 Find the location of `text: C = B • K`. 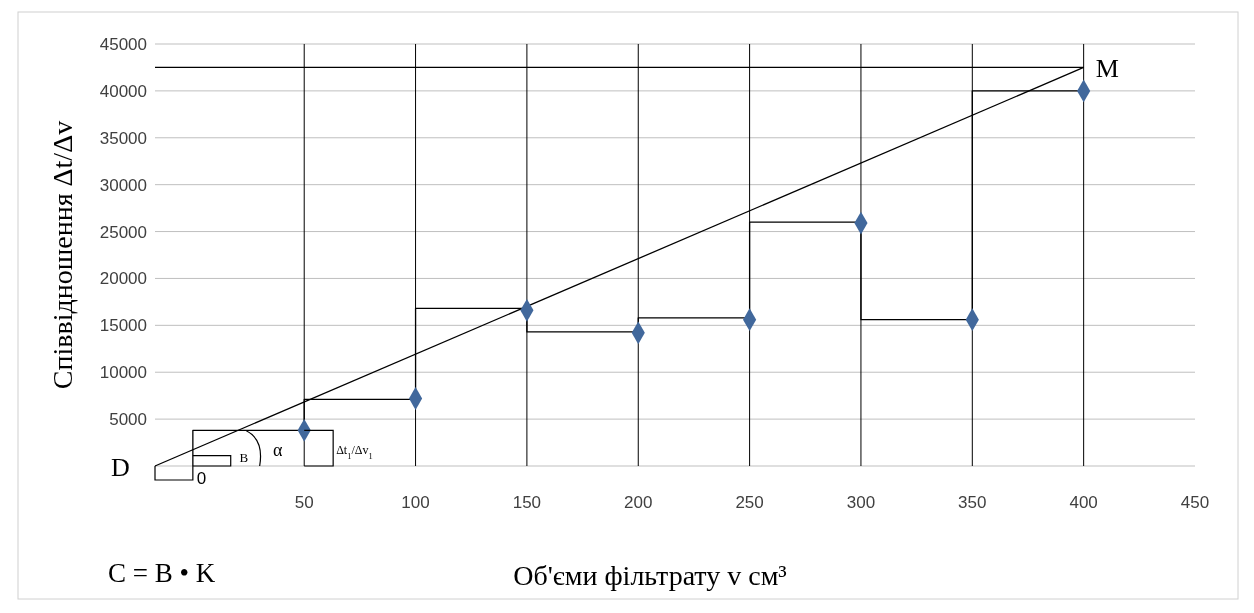

text: C = B • K is located at coordinates (162, 573).